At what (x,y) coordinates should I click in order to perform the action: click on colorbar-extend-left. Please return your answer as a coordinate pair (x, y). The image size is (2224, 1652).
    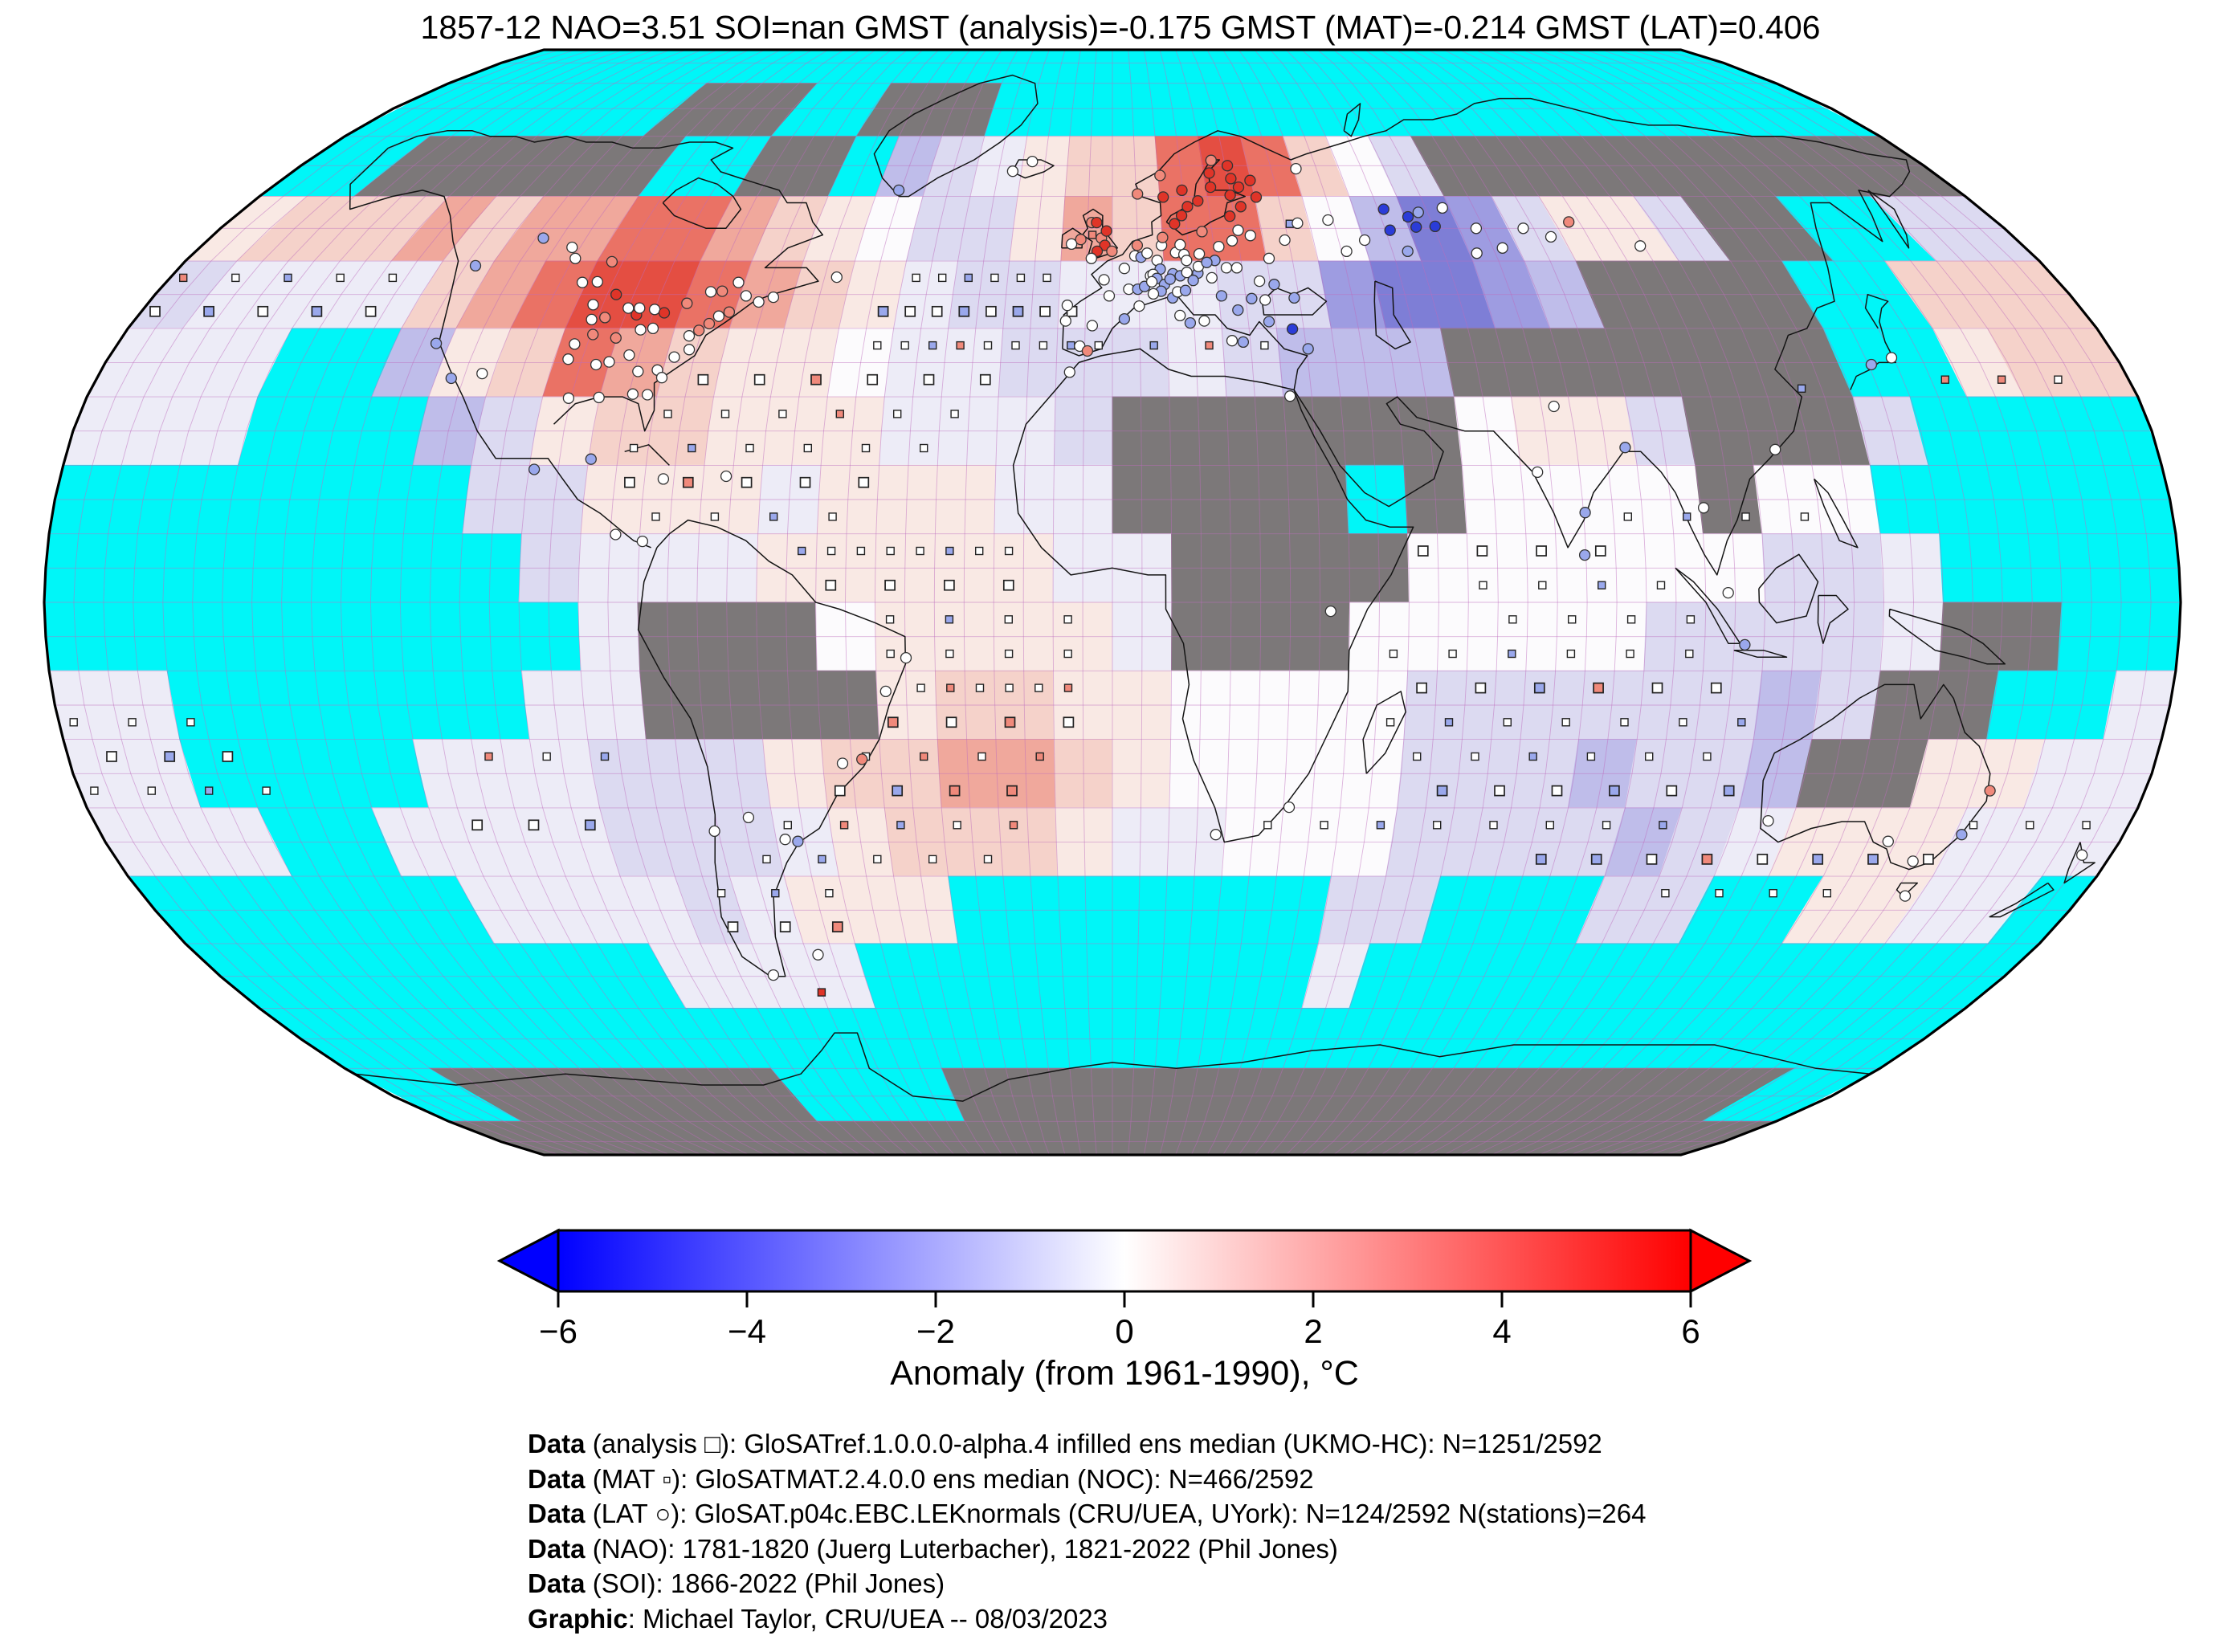
    Looking at the image, I should click on (528, 1261).